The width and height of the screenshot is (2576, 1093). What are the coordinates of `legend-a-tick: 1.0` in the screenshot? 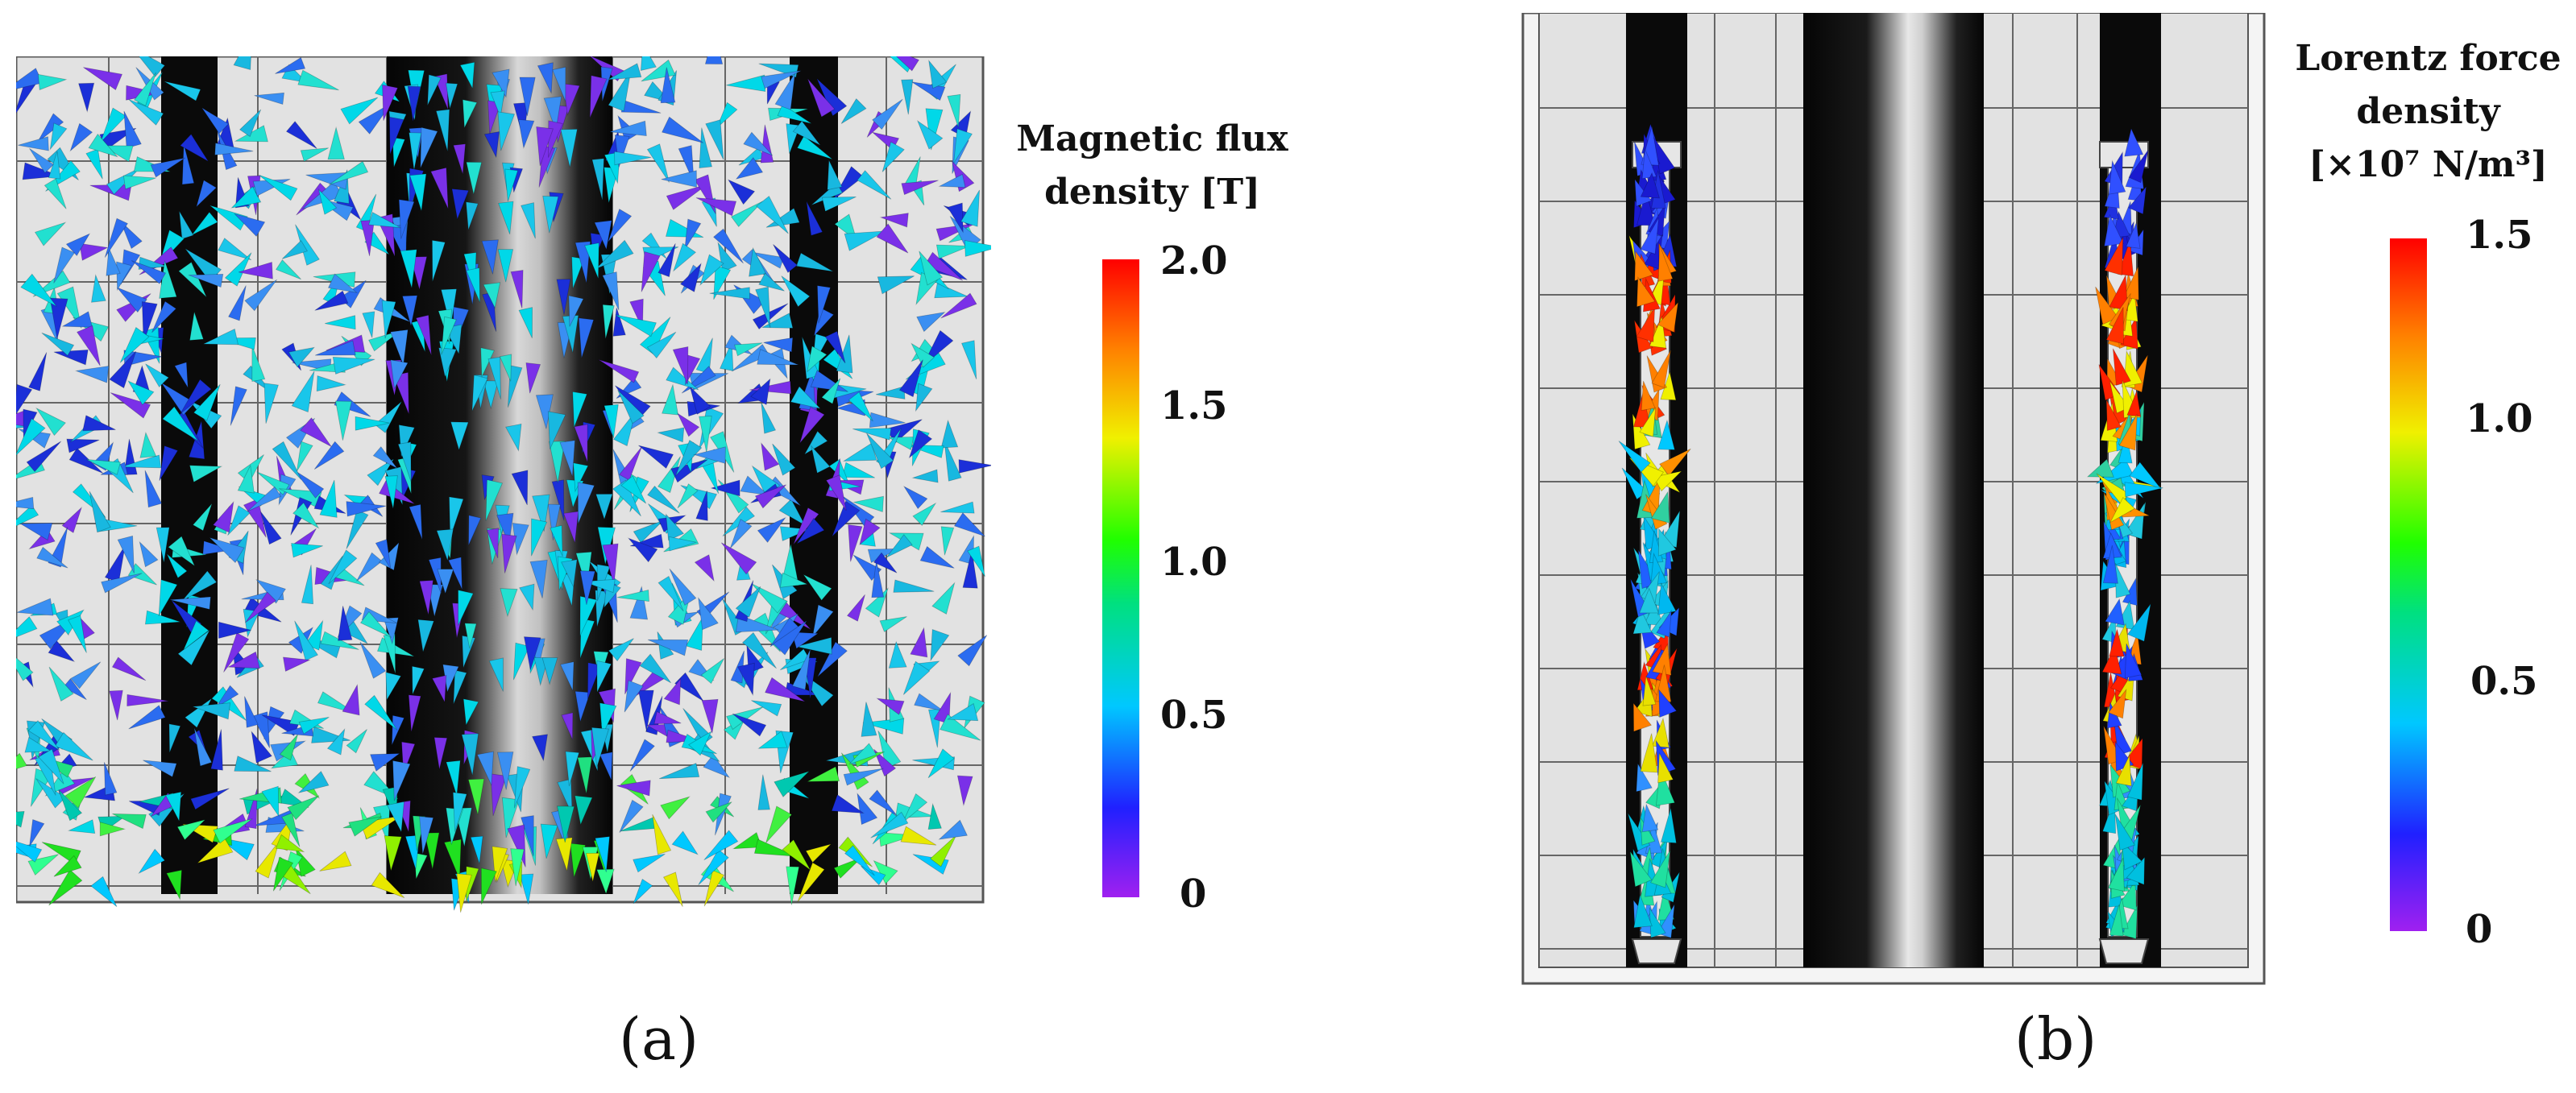 It's located at (1194, 562).